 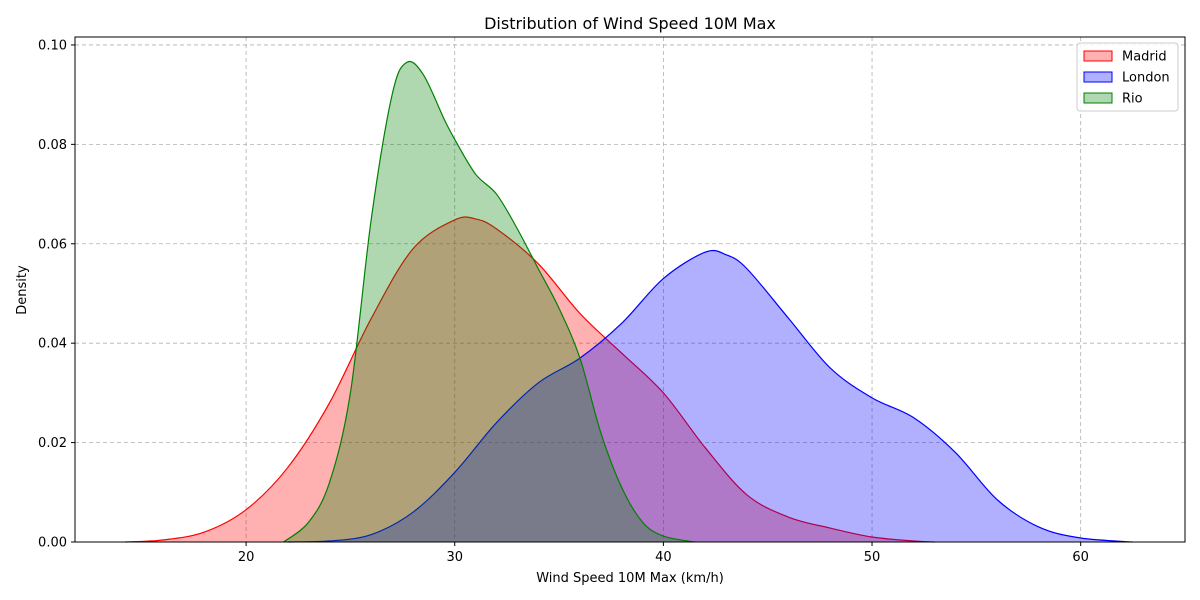 I want to click on x-axis-ticks: 20 30 40 50 60, so click(x=663, y=553).